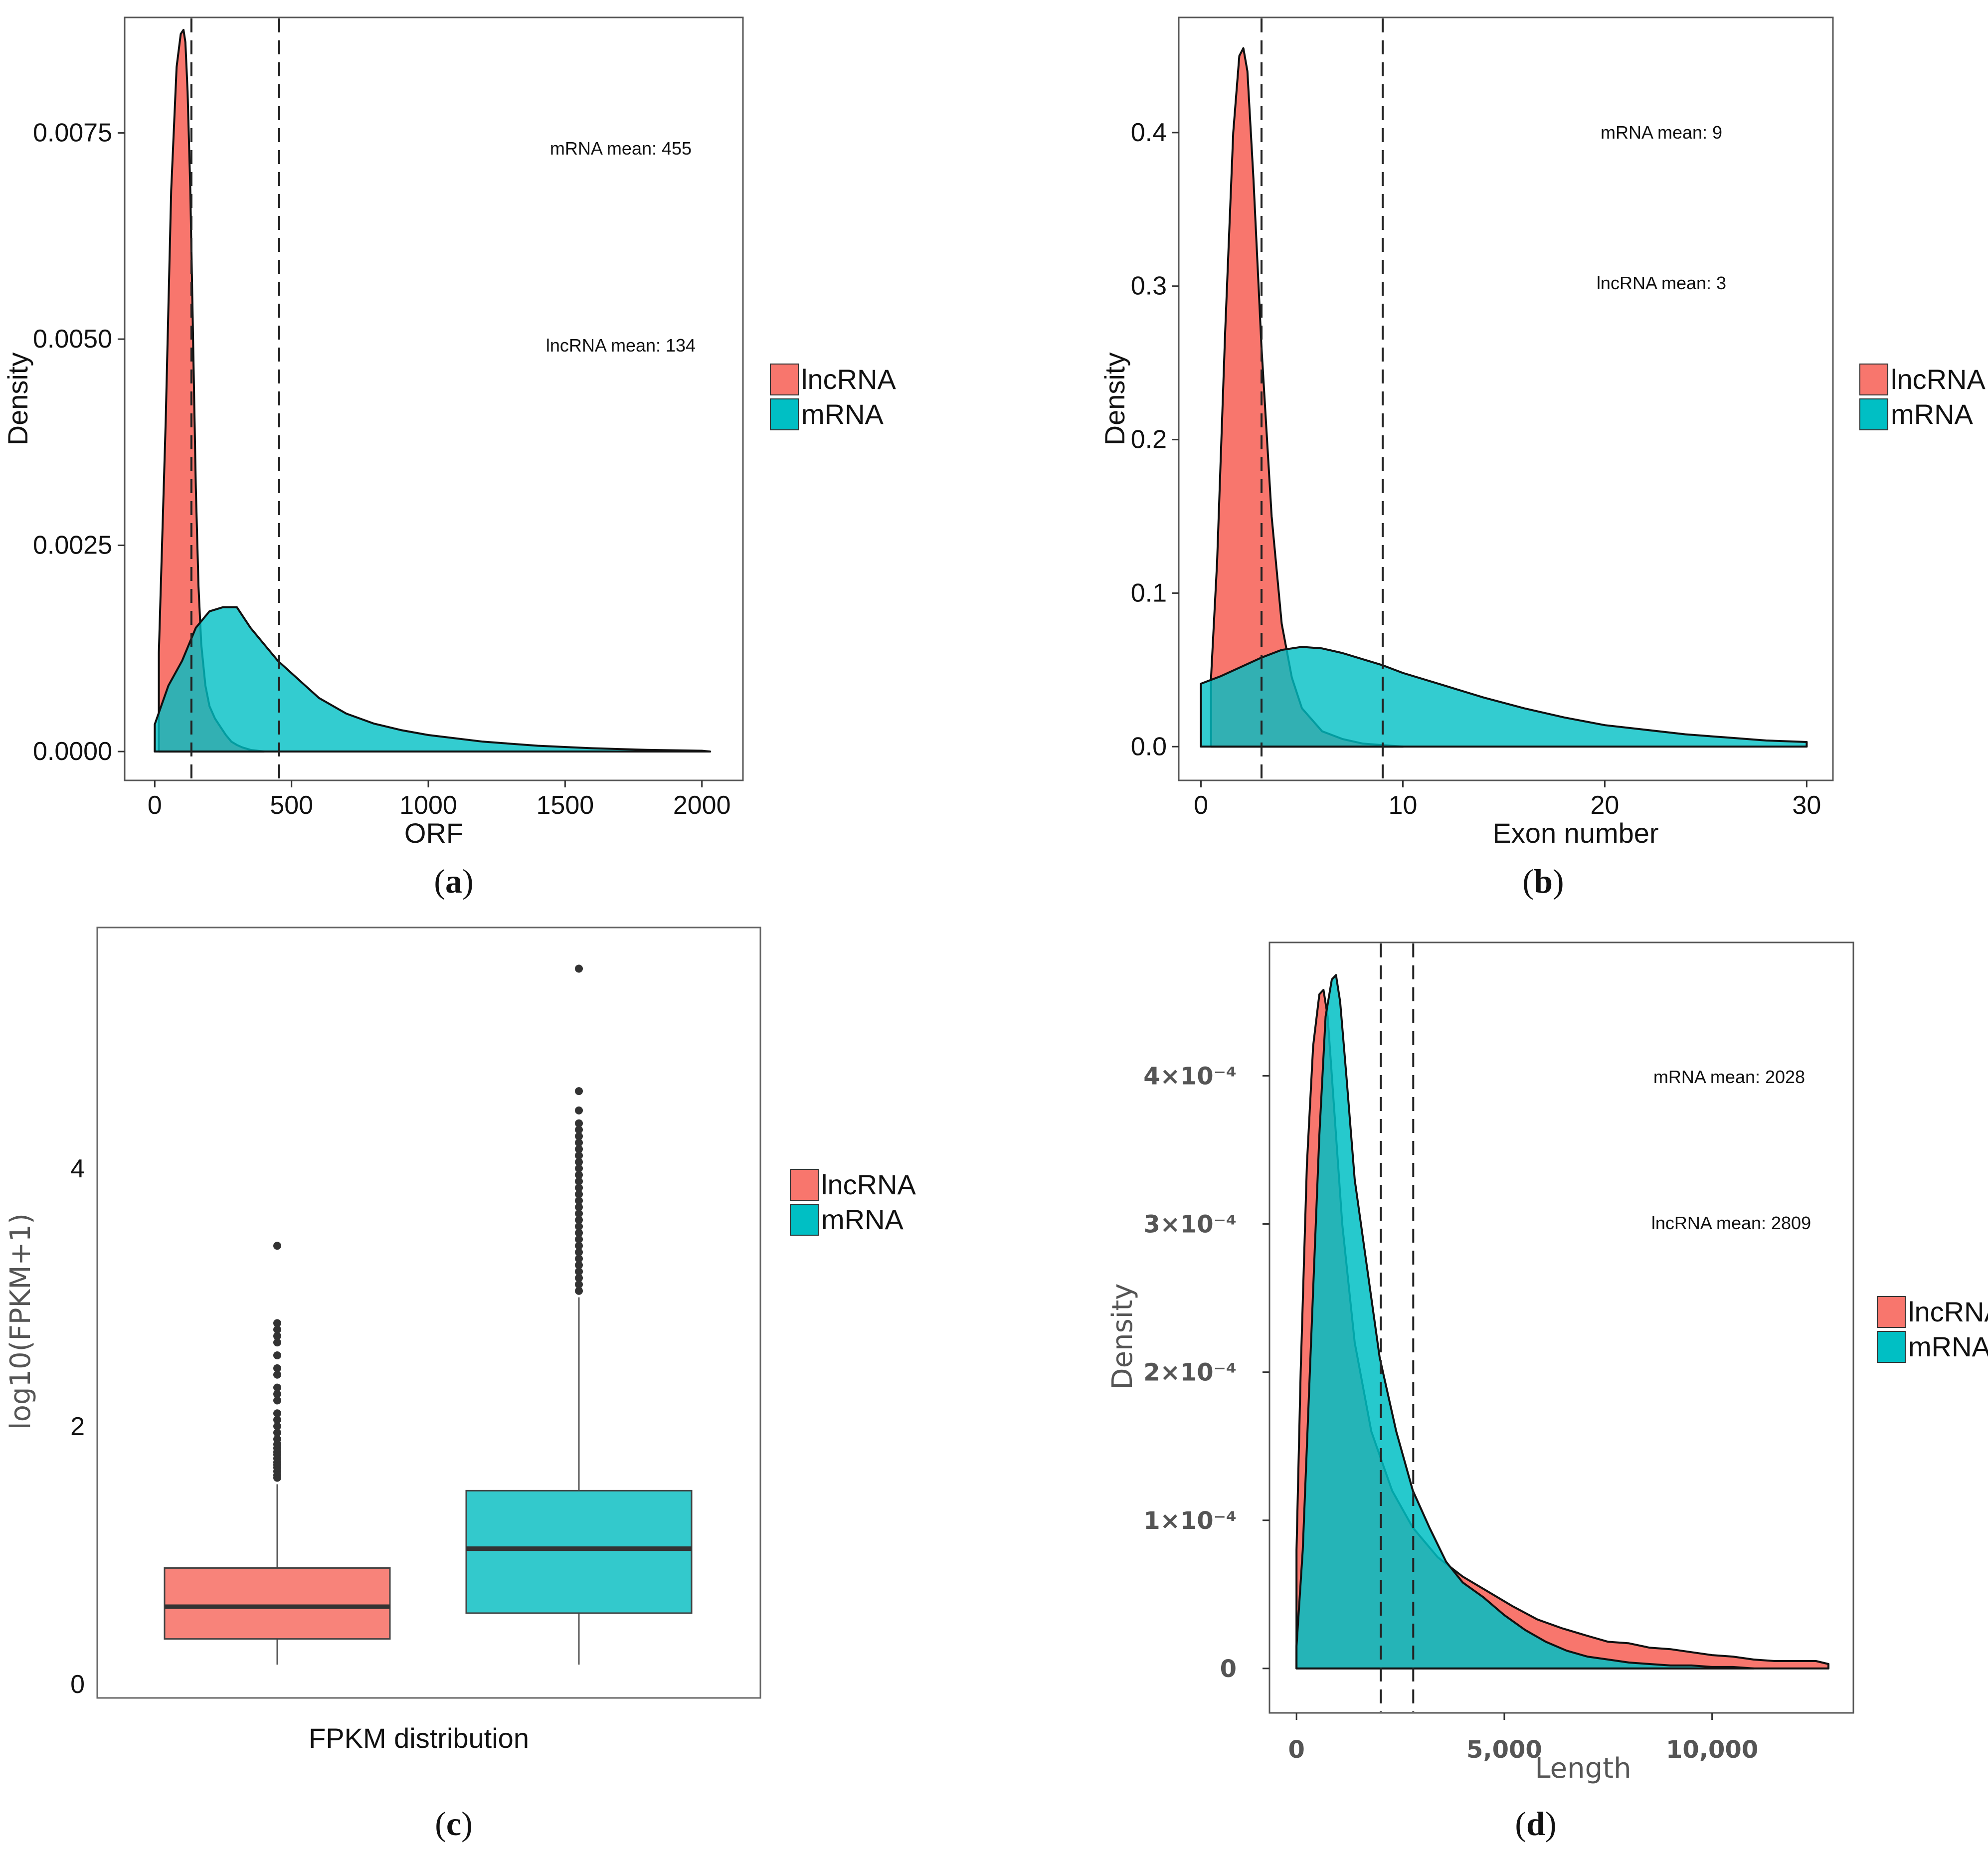 The width and height of the screenshot is (1988, 1861). I want to click on boxplot-mrna, so click(579, 1314).